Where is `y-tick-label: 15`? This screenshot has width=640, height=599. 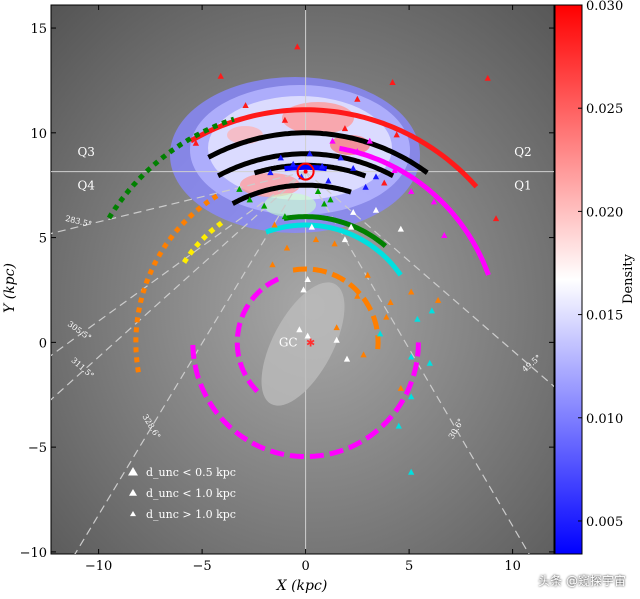
y-tick-label: 15 is located at coordinates (38, 29).